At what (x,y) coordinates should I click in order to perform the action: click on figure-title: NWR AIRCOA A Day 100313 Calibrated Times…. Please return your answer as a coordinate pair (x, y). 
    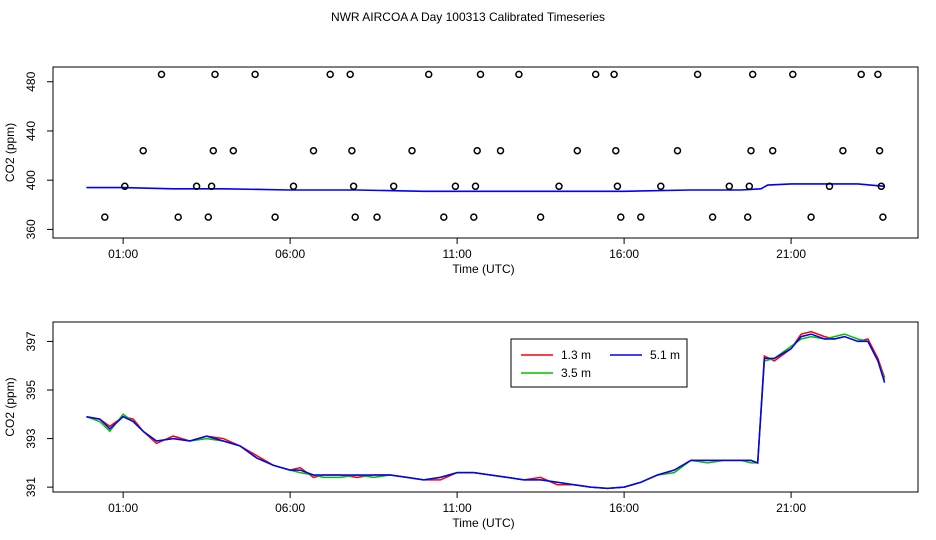
    Looking at the image, I should click on (468, 17).